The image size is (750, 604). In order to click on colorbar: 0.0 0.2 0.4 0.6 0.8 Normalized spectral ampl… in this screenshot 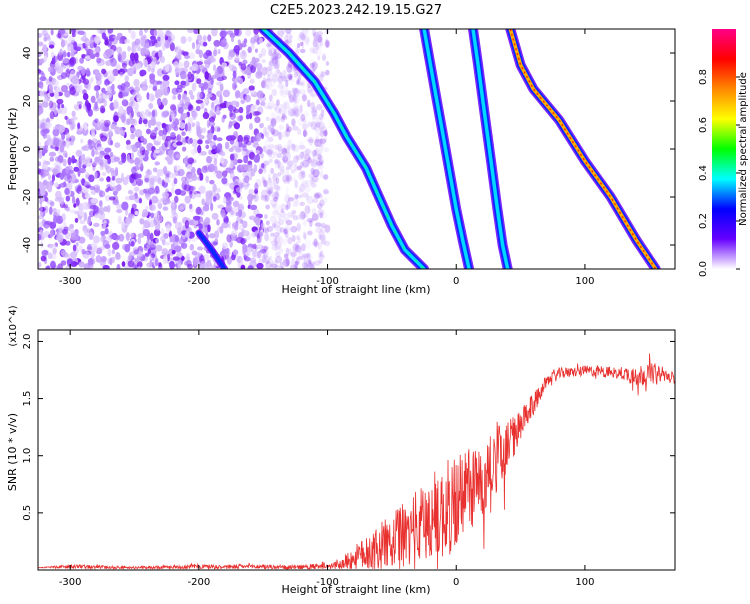, I will do `click(723, 153)`.